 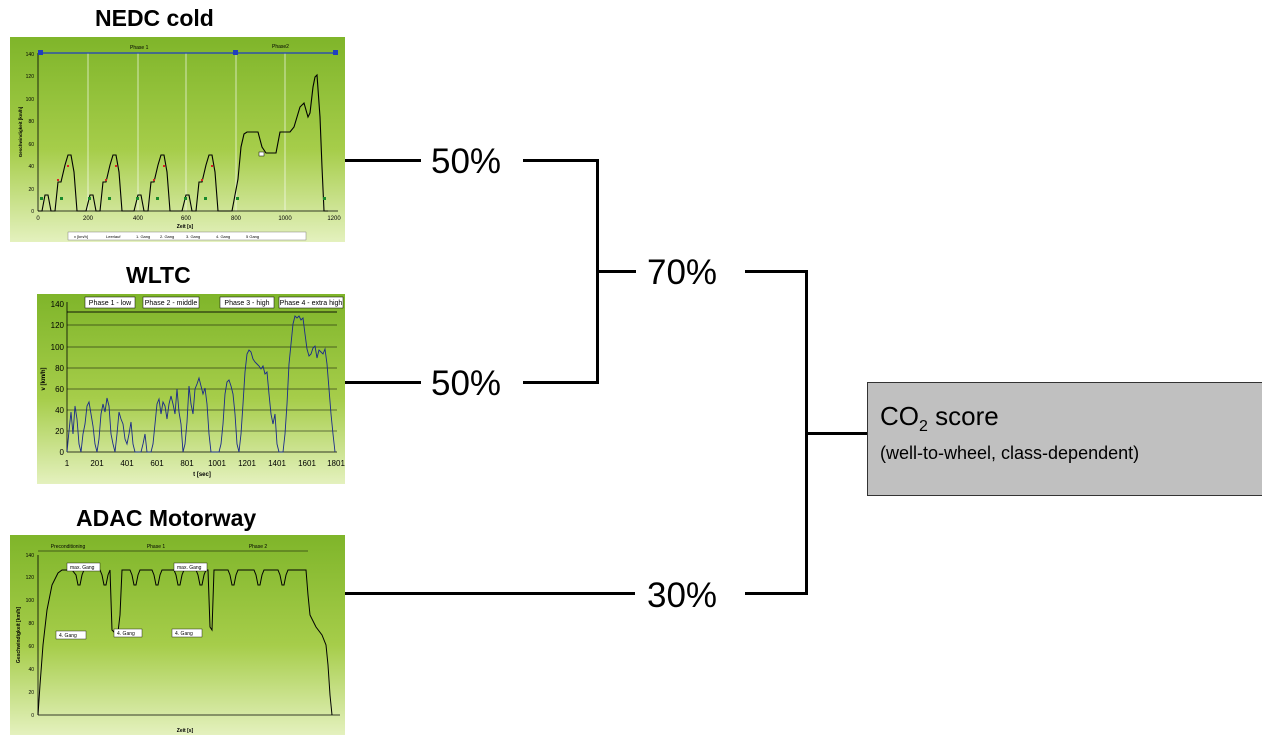 What do you see at coordinates (560, 160) in the screenshot?
I see `connector-nedc-right` at bounding box center [560, 160].